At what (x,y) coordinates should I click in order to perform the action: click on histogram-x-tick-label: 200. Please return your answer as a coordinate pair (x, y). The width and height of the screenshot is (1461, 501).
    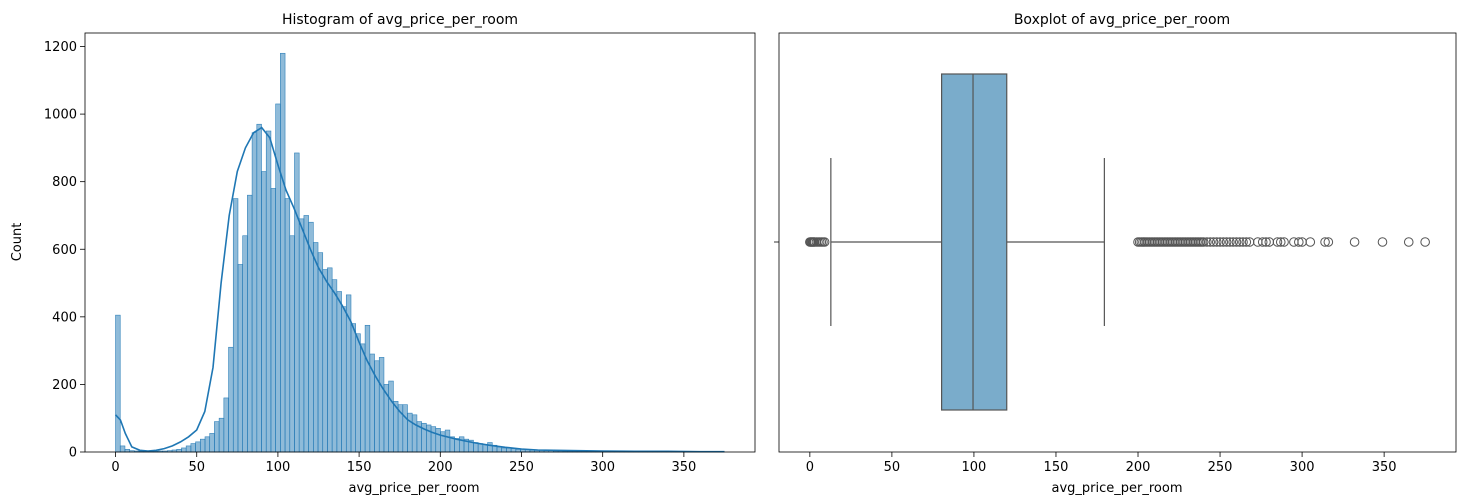
    Looking at the image, I should click on (440, 467).